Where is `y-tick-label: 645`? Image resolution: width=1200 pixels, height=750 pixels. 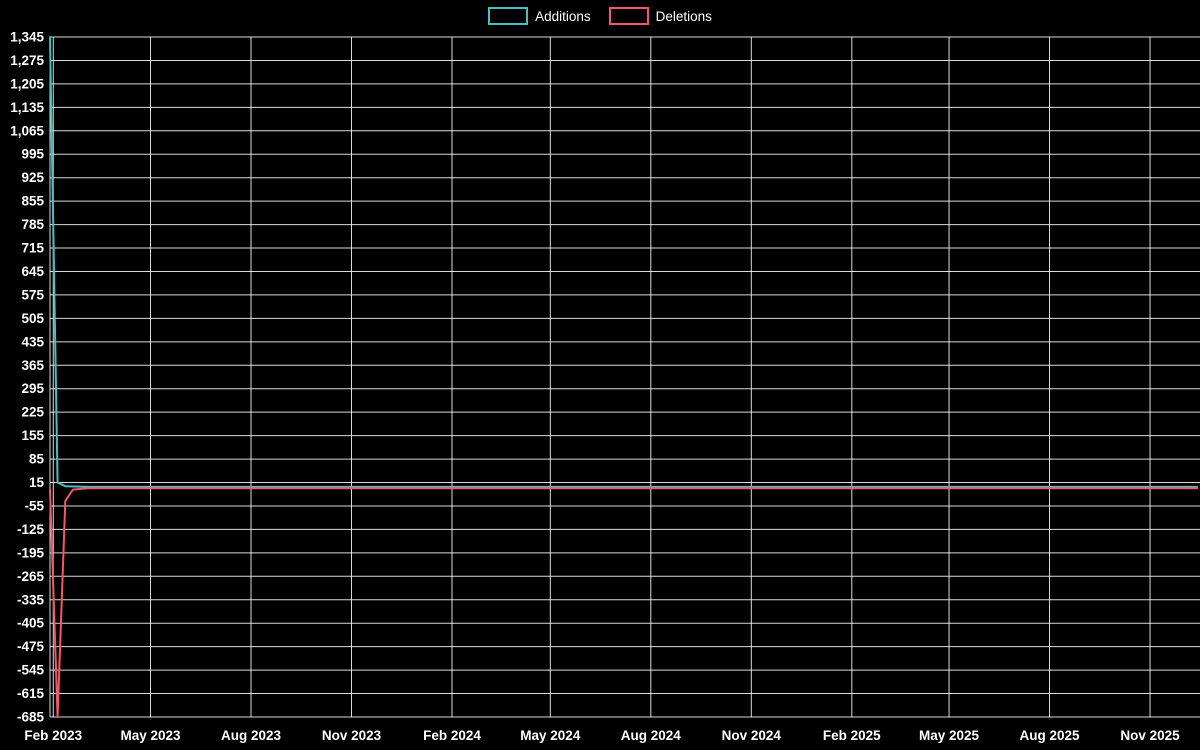
y-tick-label: 645 is located at coordinates (32, 271).